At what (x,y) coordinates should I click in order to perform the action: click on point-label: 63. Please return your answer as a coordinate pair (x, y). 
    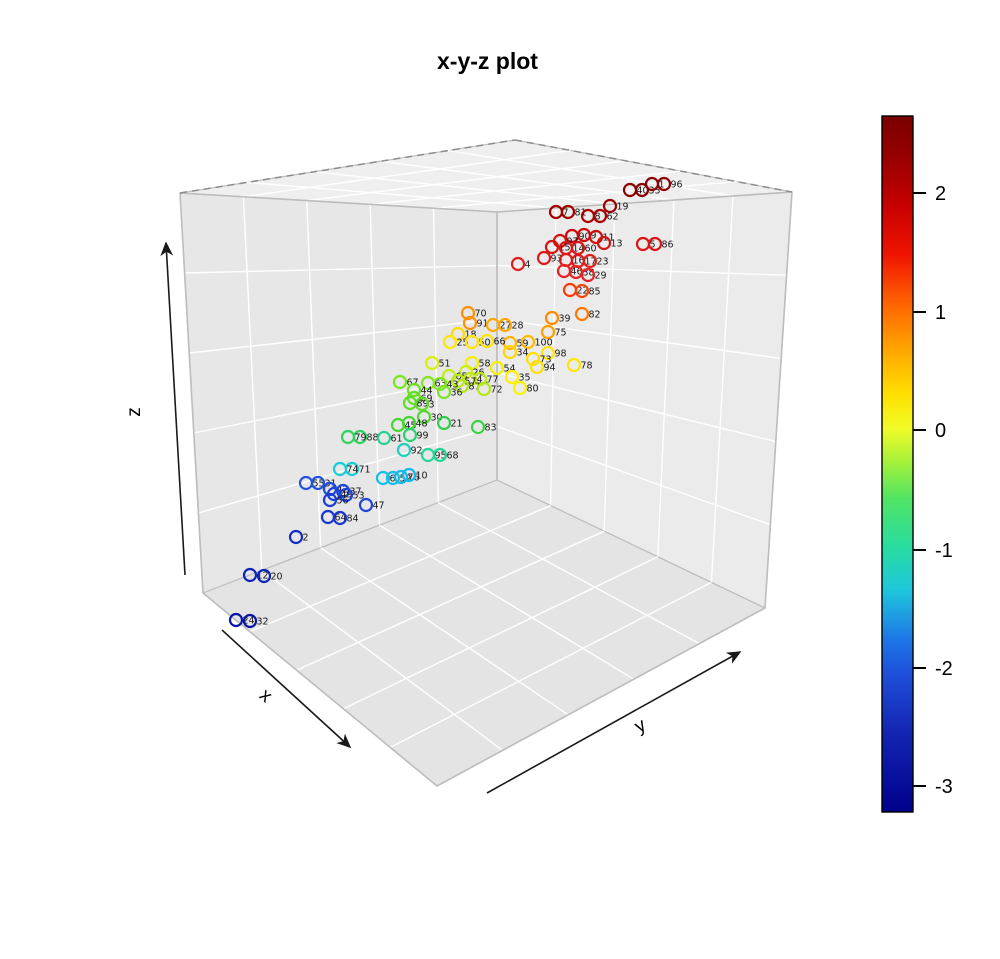
    Looking at the image, I should click on (441, 384).